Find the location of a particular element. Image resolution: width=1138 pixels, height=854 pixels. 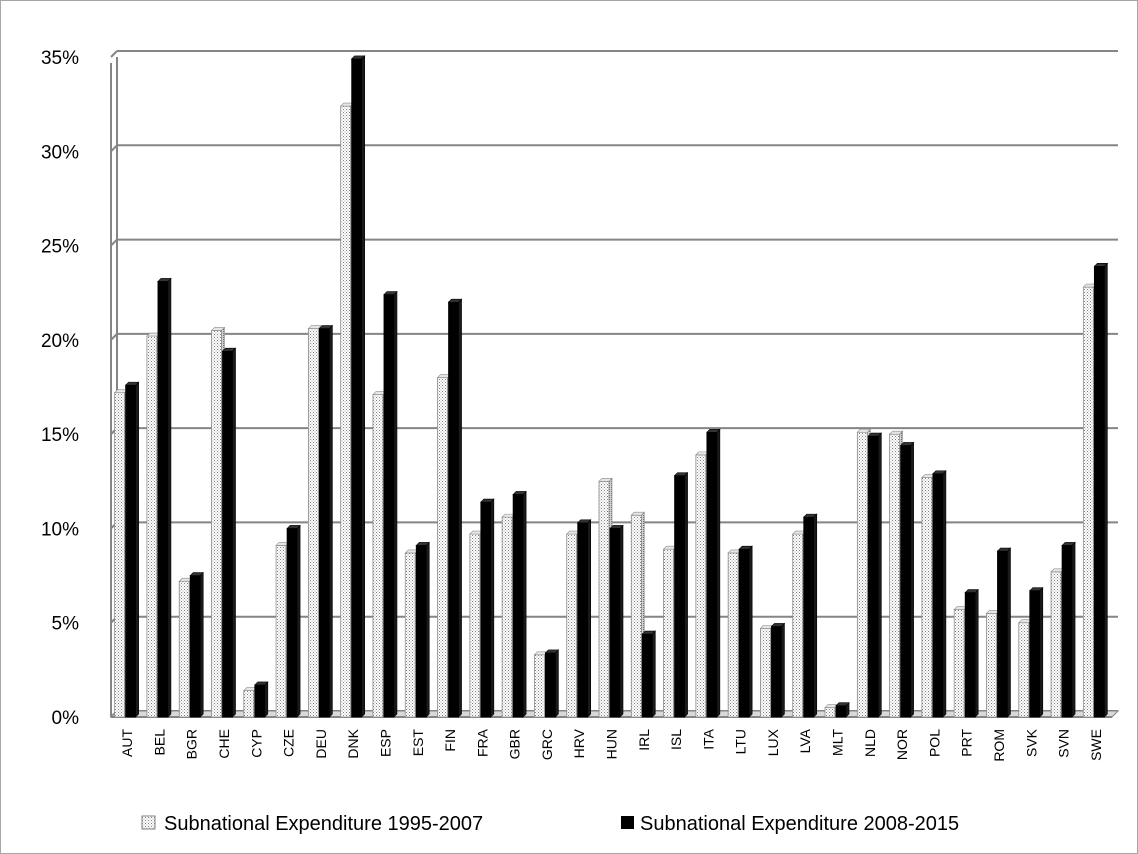

bar-FRA-2008-2015 is located at coordinates (487, 608).